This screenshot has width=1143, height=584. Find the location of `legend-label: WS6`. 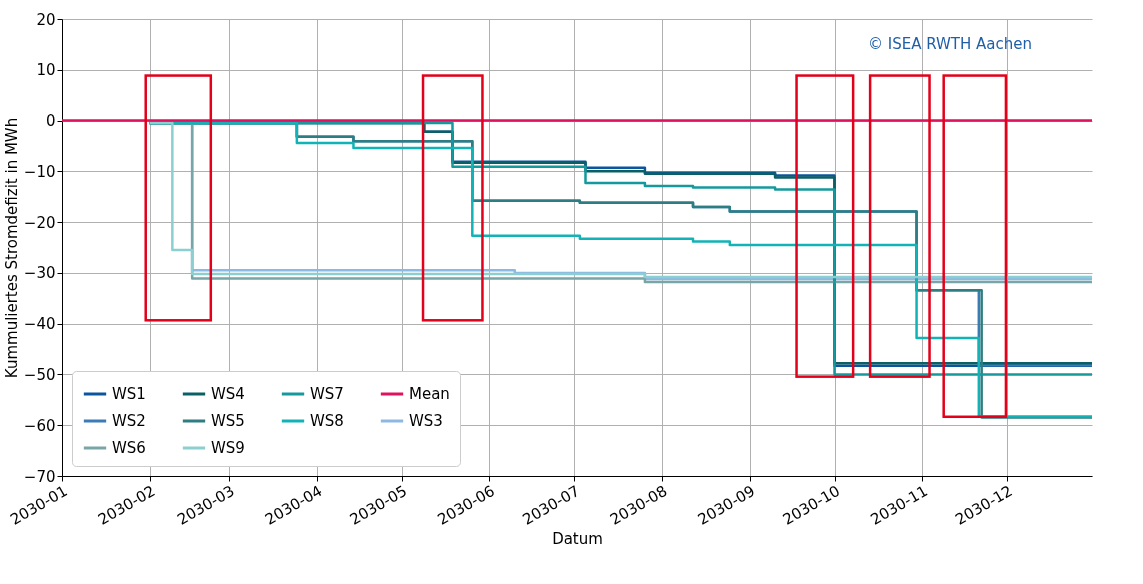

legend-label: WS6 is located at coordinates (129, 448).